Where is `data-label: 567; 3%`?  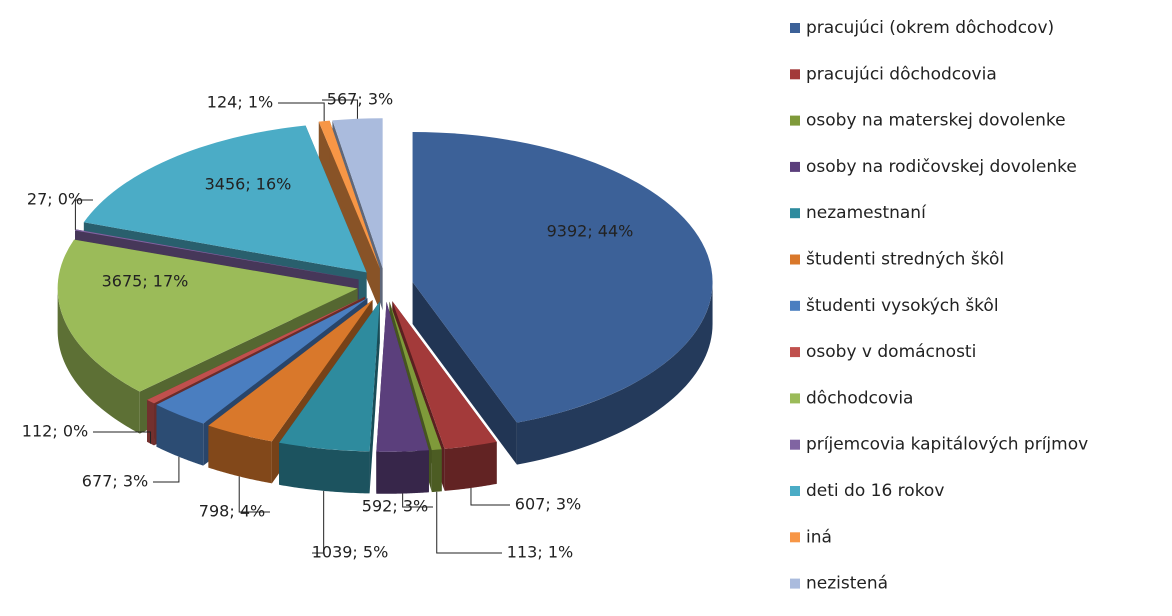
data-label: 567; 3% is located at coordinates (360, 99).